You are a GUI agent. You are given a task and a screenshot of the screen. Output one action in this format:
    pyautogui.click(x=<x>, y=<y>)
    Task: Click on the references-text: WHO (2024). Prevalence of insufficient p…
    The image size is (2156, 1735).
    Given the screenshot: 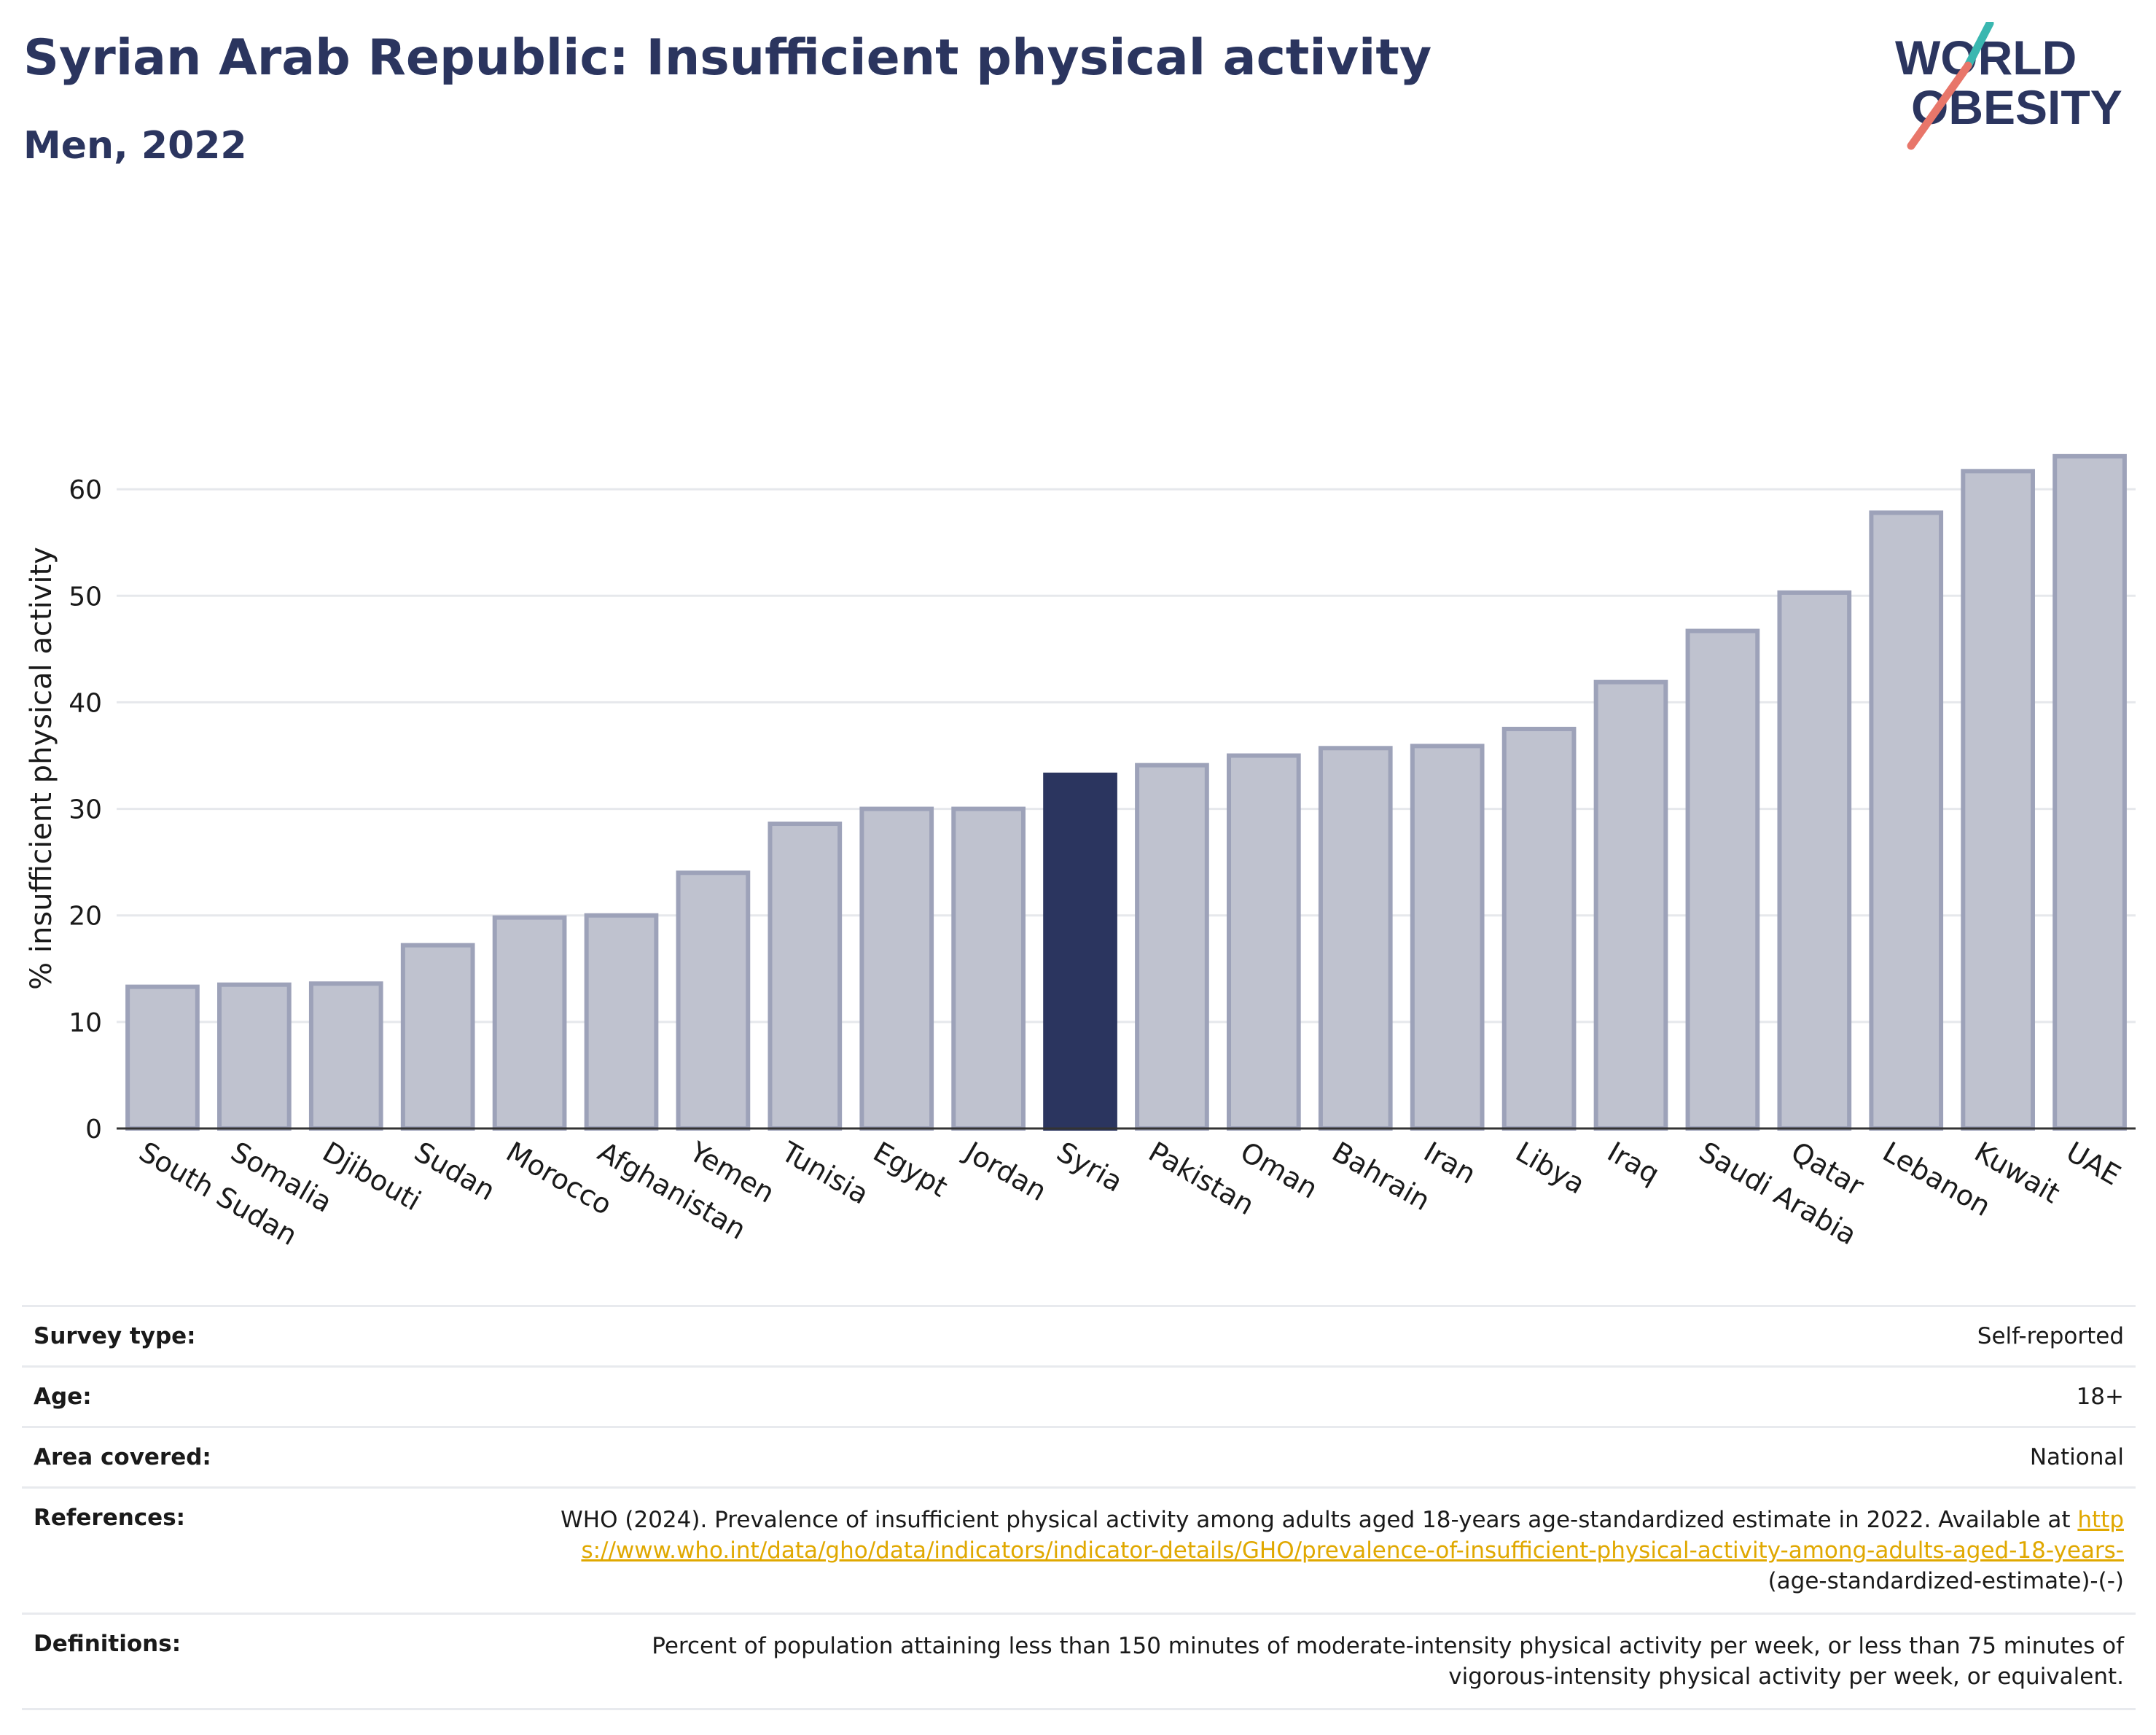 What is the action you would take?
    pyautogui.click(x=1316, y=1520)
    